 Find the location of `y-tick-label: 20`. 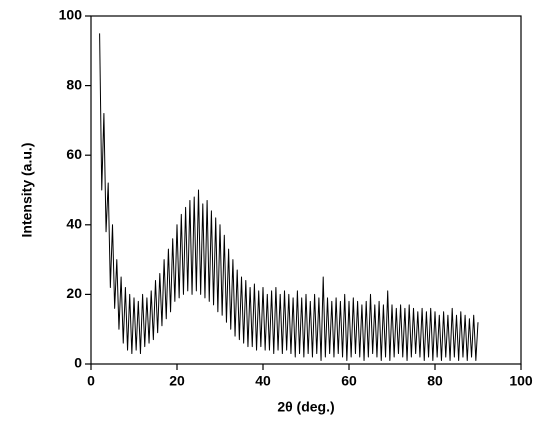

y-tick-label: 20 is located at coordinates (74, 293).